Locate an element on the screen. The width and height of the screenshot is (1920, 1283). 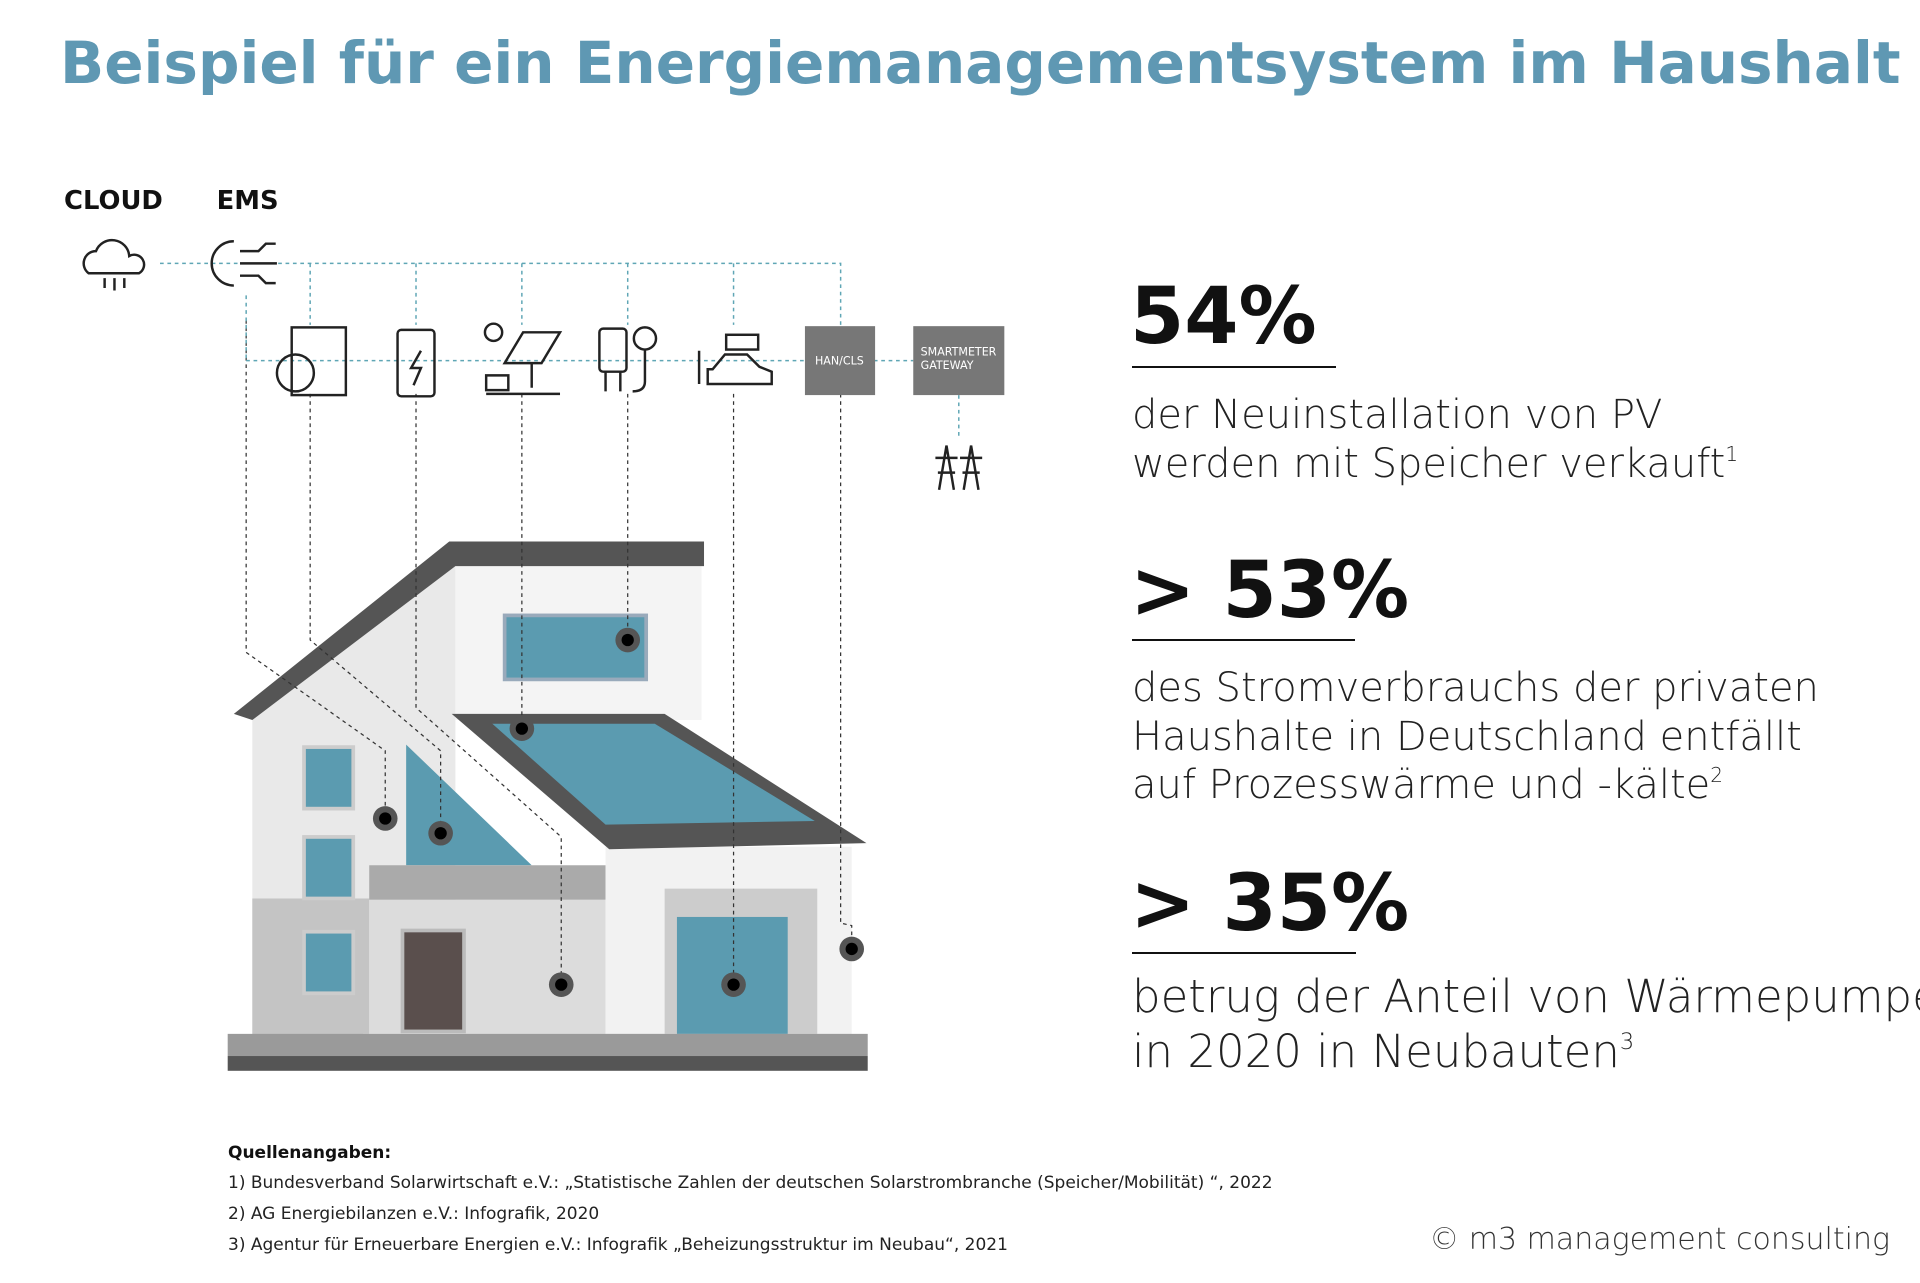
solar-panels is located at coordinates (653, 774).